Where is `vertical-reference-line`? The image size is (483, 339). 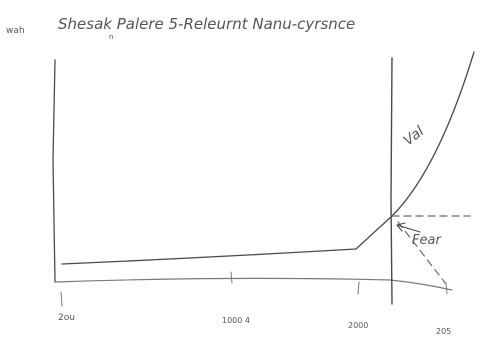 vertical-reference-line is located at coordinates (391, 181).